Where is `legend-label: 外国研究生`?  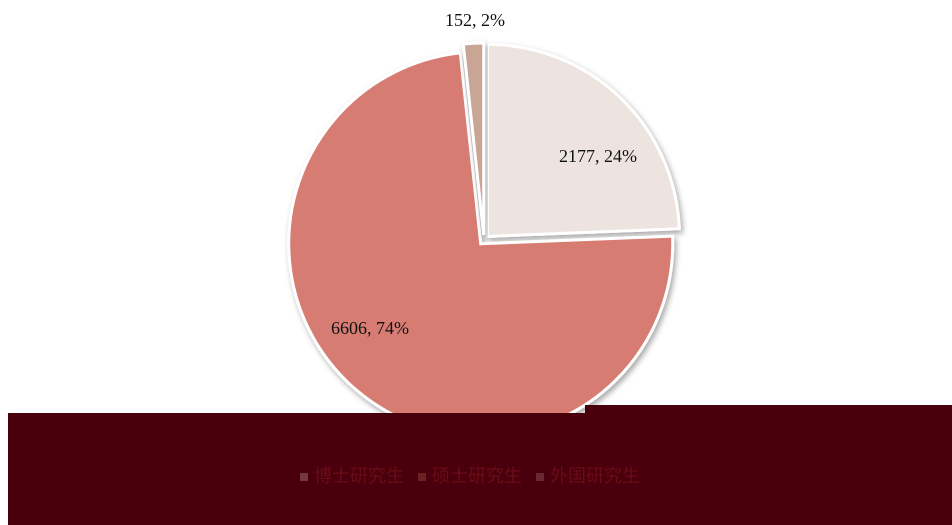 legend-label: 外国研究生 is located at coordinates (595, 476).